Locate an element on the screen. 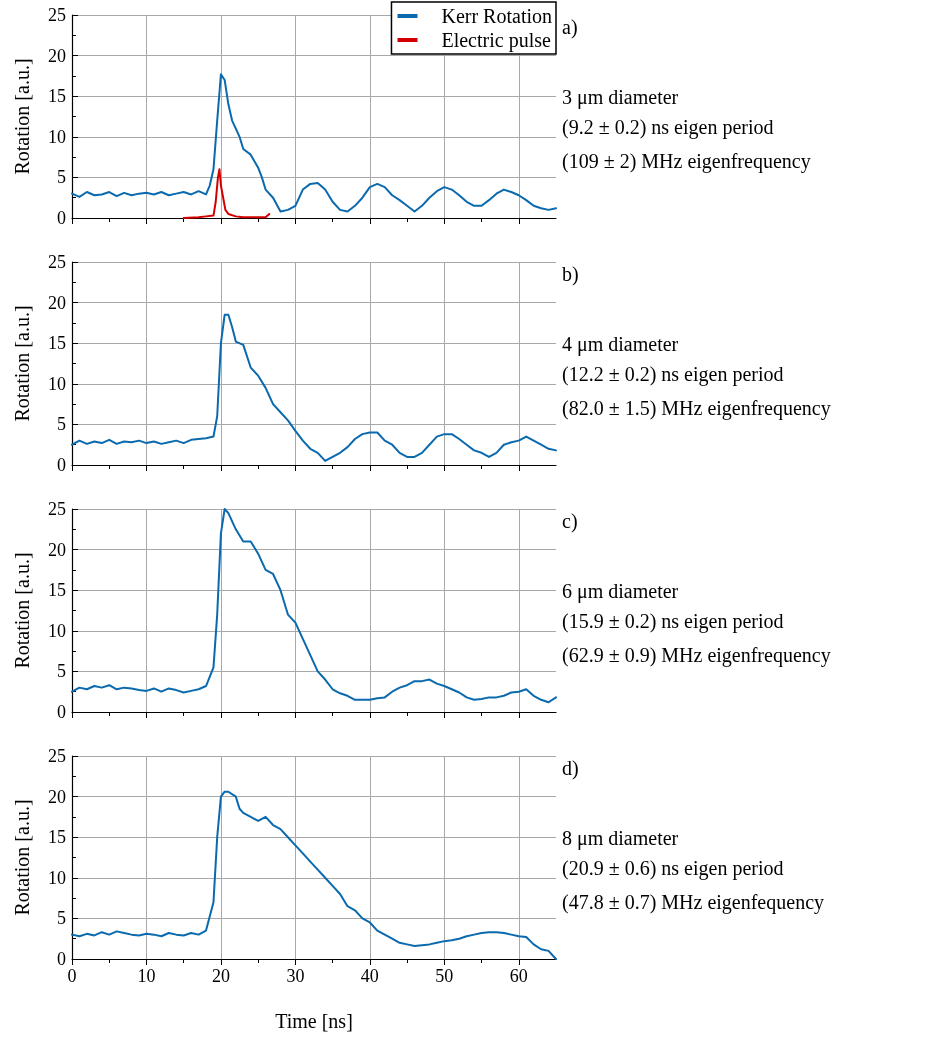 This screenshot has height=1039, width=935. x-tick-label: 30 is located at coordinates (295, 976).